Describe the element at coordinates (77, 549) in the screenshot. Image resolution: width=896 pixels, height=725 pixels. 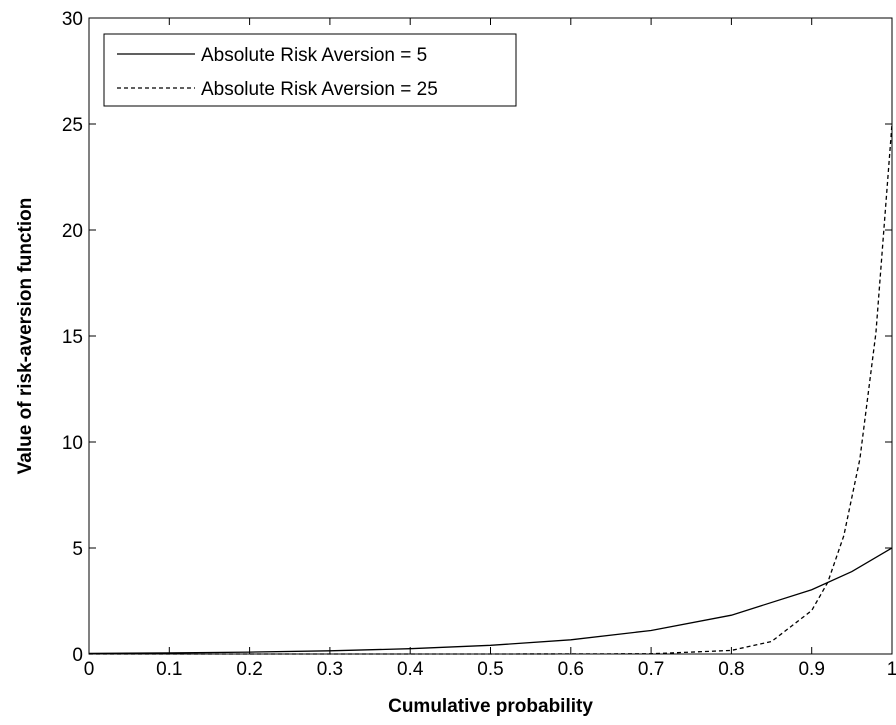
I see `y-tick-label: 5` at that location.